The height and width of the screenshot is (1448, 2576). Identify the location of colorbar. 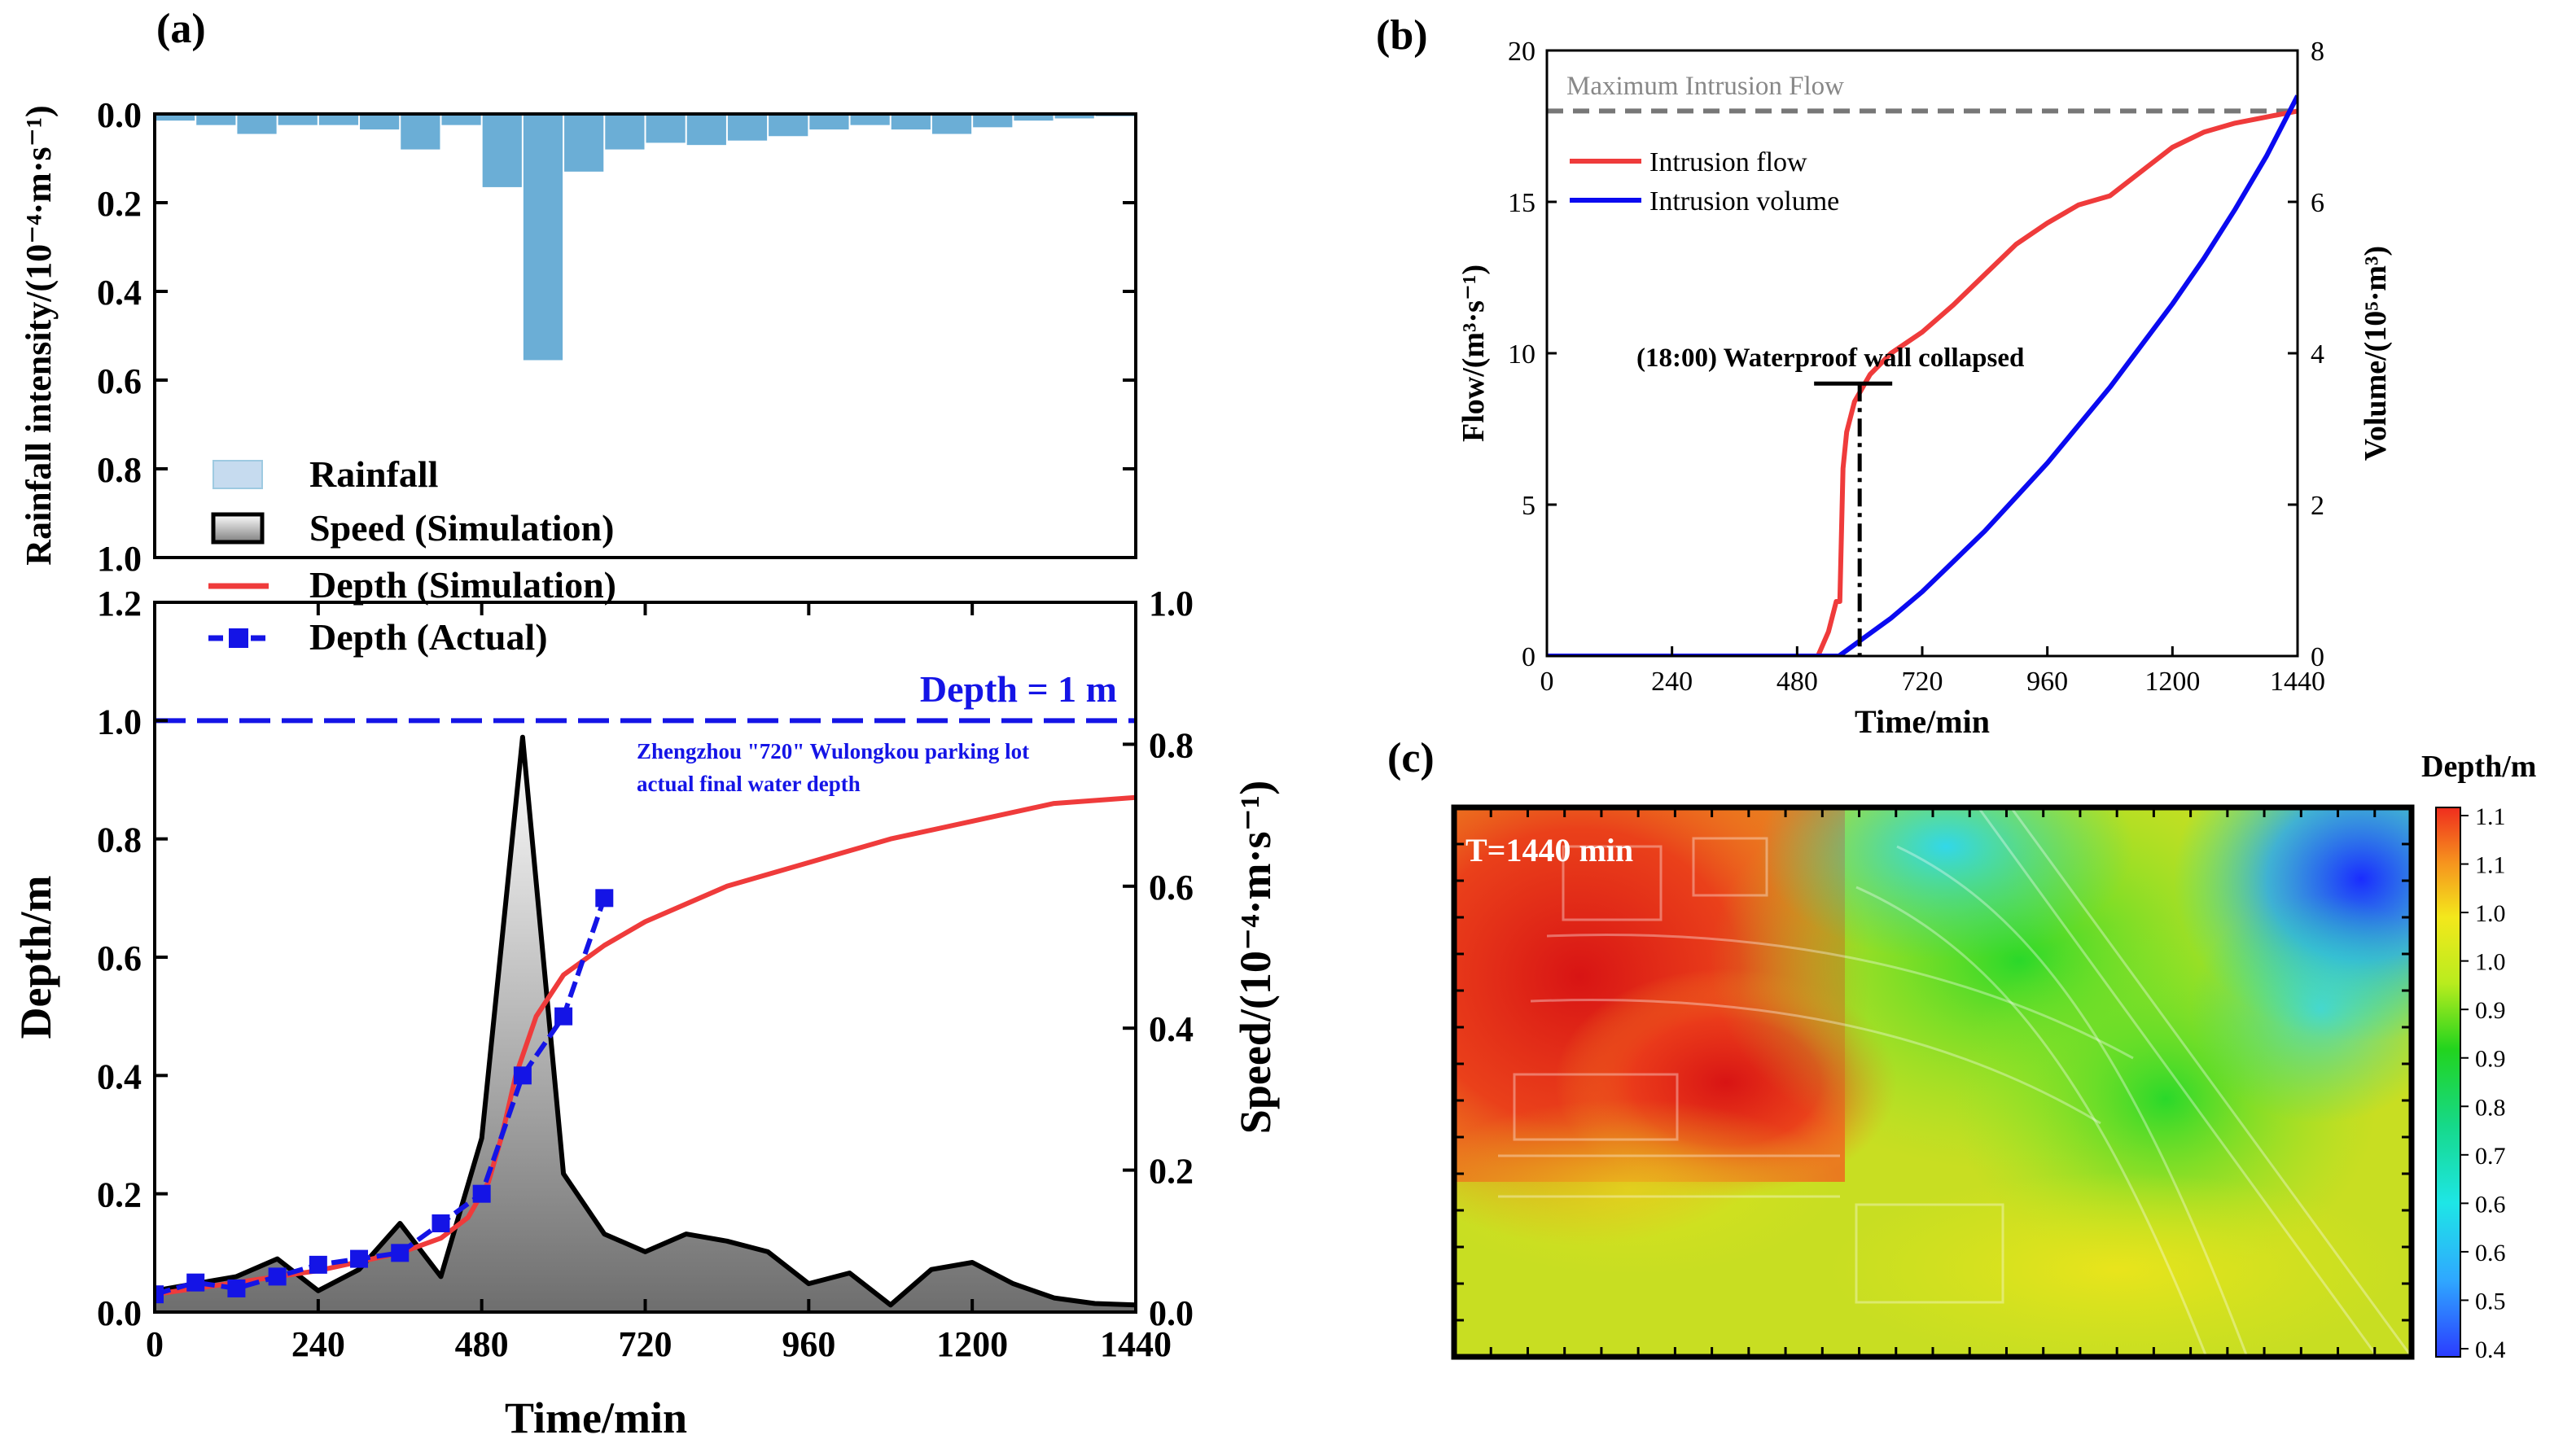
(2448, 1082).